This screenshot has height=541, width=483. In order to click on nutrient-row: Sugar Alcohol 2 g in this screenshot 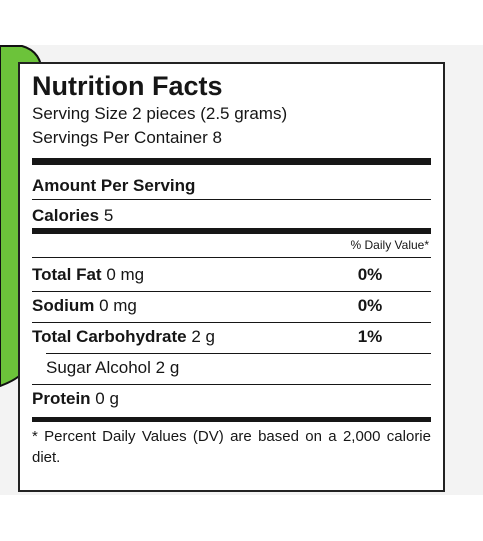, I will do `click(112, 368)`.